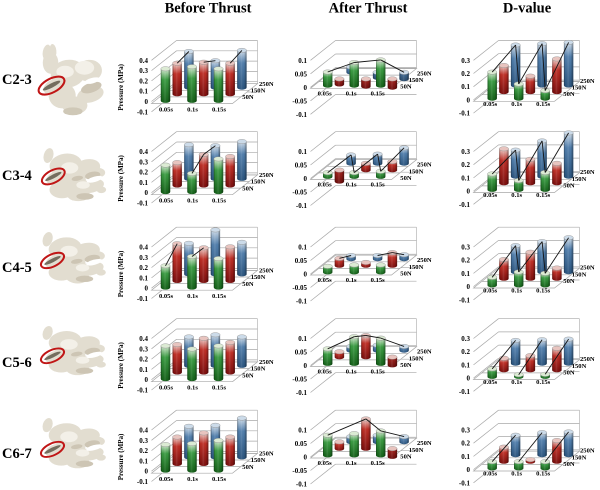 Image resolution: width=600 pixels, height=490 pixels. Describe the element at coordinates (17, 268) in the screenshot. I see `svg-text: C4-5` at that location.